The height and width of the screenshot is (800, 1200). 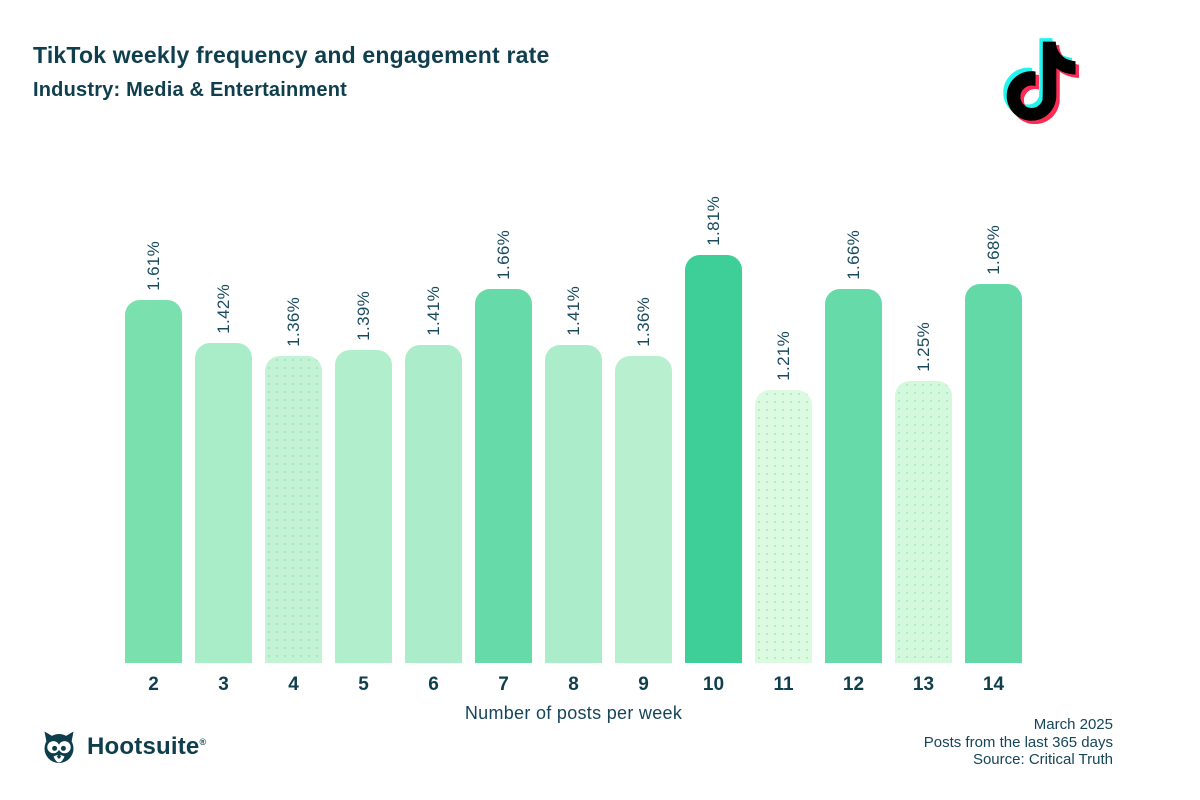 I want to click on bar-cell-posts-13: 1.25%, so click(x=923, y=492).